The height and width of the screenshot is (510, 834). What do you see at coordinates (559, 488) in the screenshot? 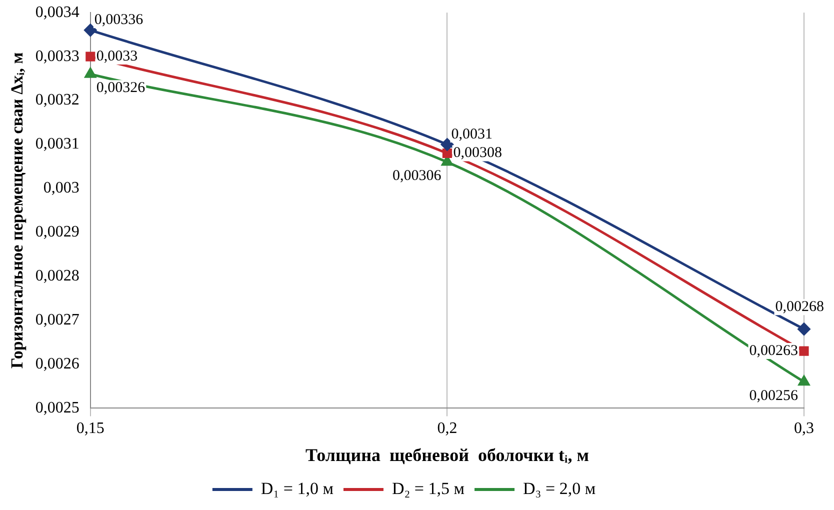
I see `legend-label: D₃ = 2,0 м` at bounding box center [559, 488].